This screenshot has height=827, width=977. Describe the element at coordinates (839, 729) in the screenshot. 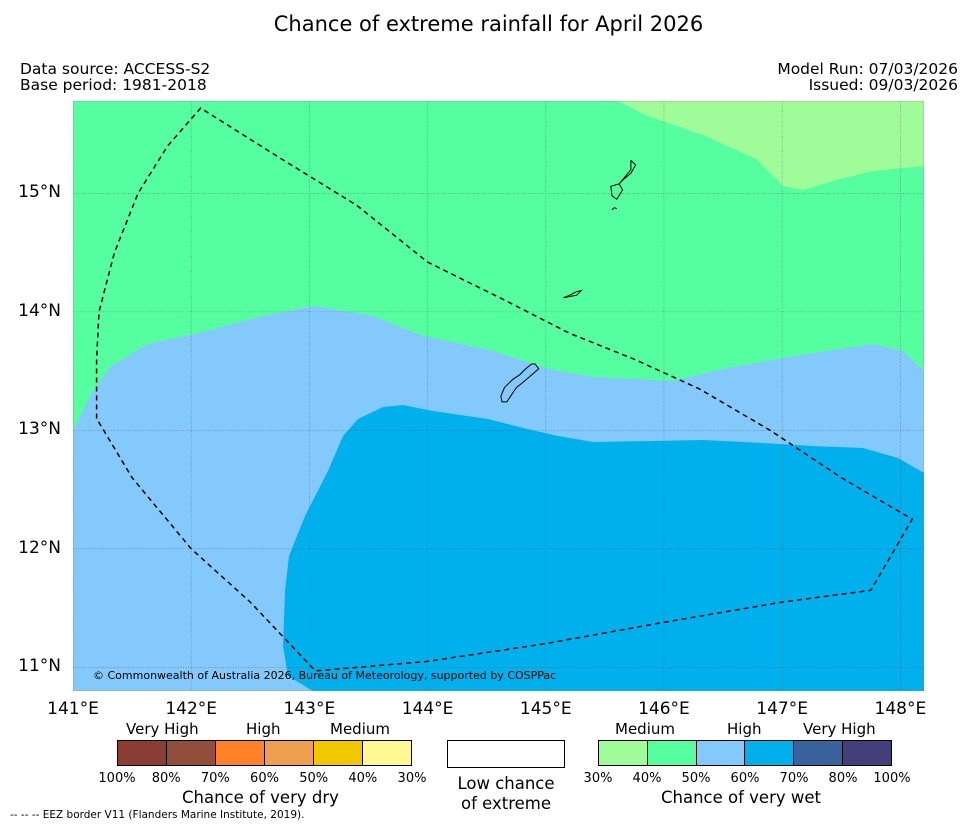

I see `wet-label-very-high: Very High` at that location.